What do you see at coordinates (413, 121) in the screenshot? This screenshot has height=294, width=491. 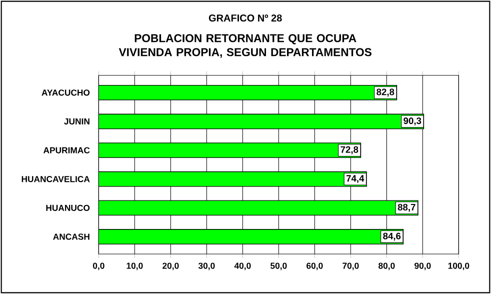 I see `data-label: 90,3` at bounding box center [413, 121].